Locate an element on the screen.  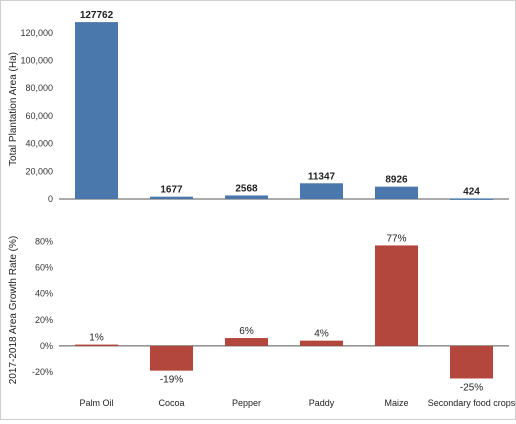
data-label: 1677 is located at coordinates (171, 190).